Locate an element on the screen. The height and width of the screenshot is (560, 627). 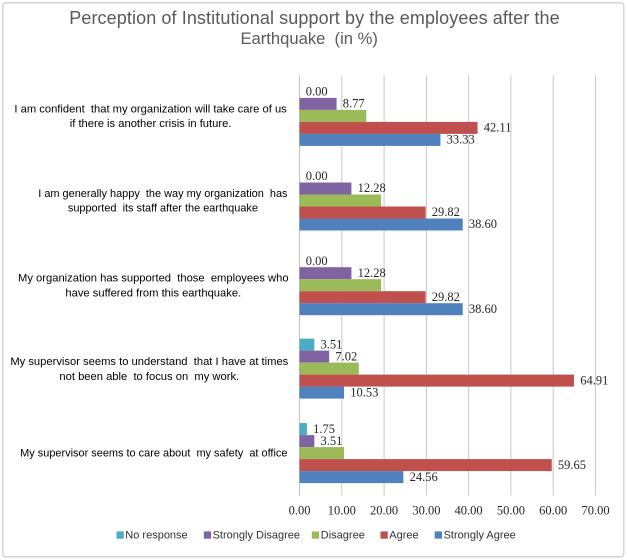
svg-text: Disagree is located at coordinates (343, 536).